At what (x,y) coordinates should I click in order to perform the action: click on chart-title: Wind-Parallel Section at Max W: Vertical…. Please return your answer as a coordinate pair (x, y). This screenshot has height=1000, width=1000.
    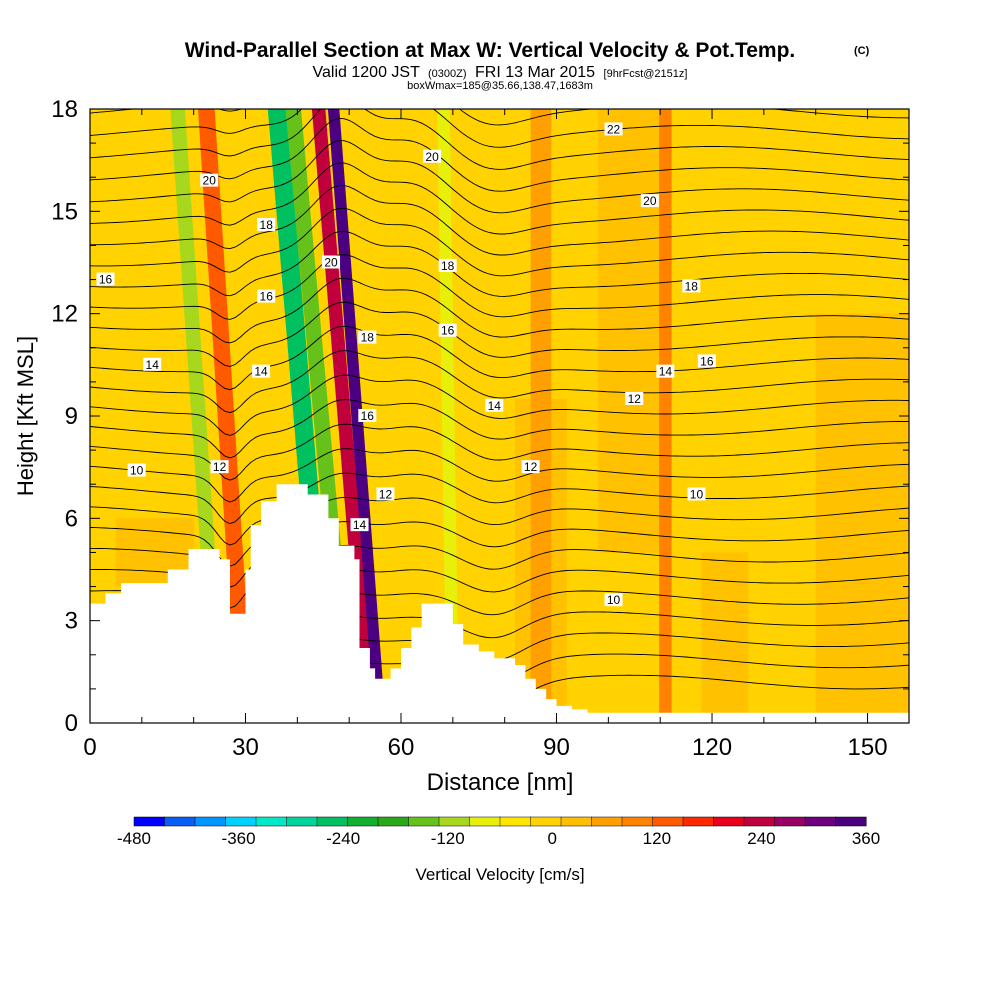
    Looking at the image, I should click on (490, 50).